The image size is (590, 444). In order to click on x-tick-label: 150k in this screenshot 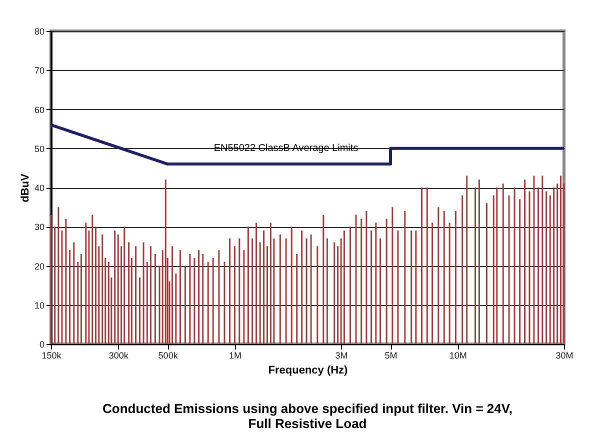, I will do `click(52, 355)`.